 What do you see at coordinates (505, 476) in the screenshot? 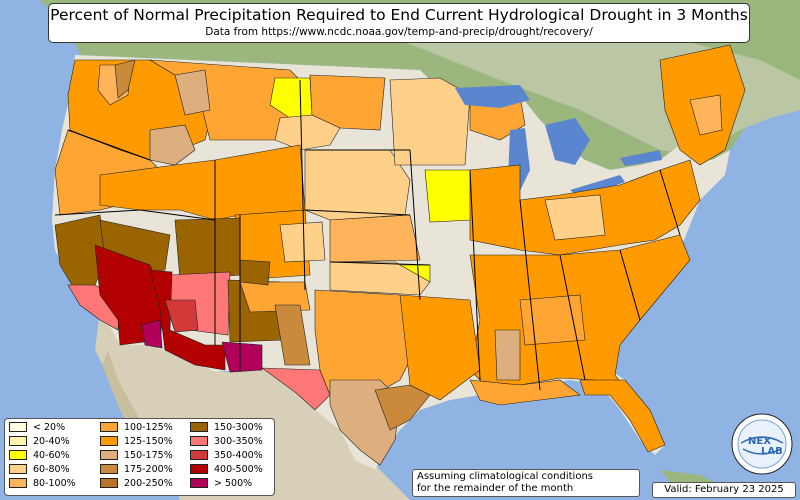
I see `note-line-1: Assuming climatological conditions` at bounding box center [505, 476].